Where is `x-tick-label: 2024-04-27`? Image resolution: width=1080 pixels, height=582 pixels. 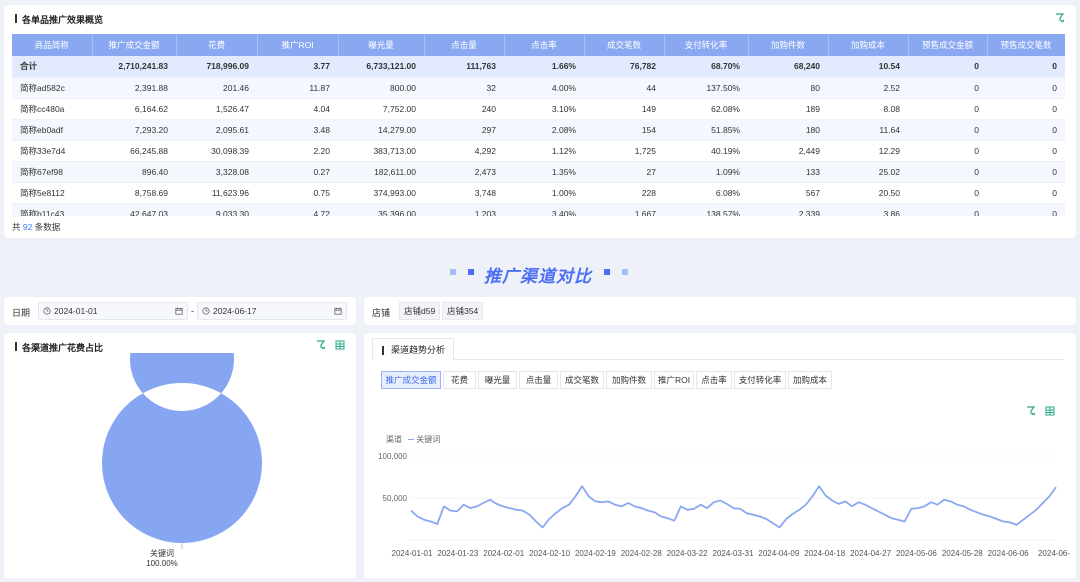
x-tick-label: 2024-04-27 is located at coordinates (870, 553).